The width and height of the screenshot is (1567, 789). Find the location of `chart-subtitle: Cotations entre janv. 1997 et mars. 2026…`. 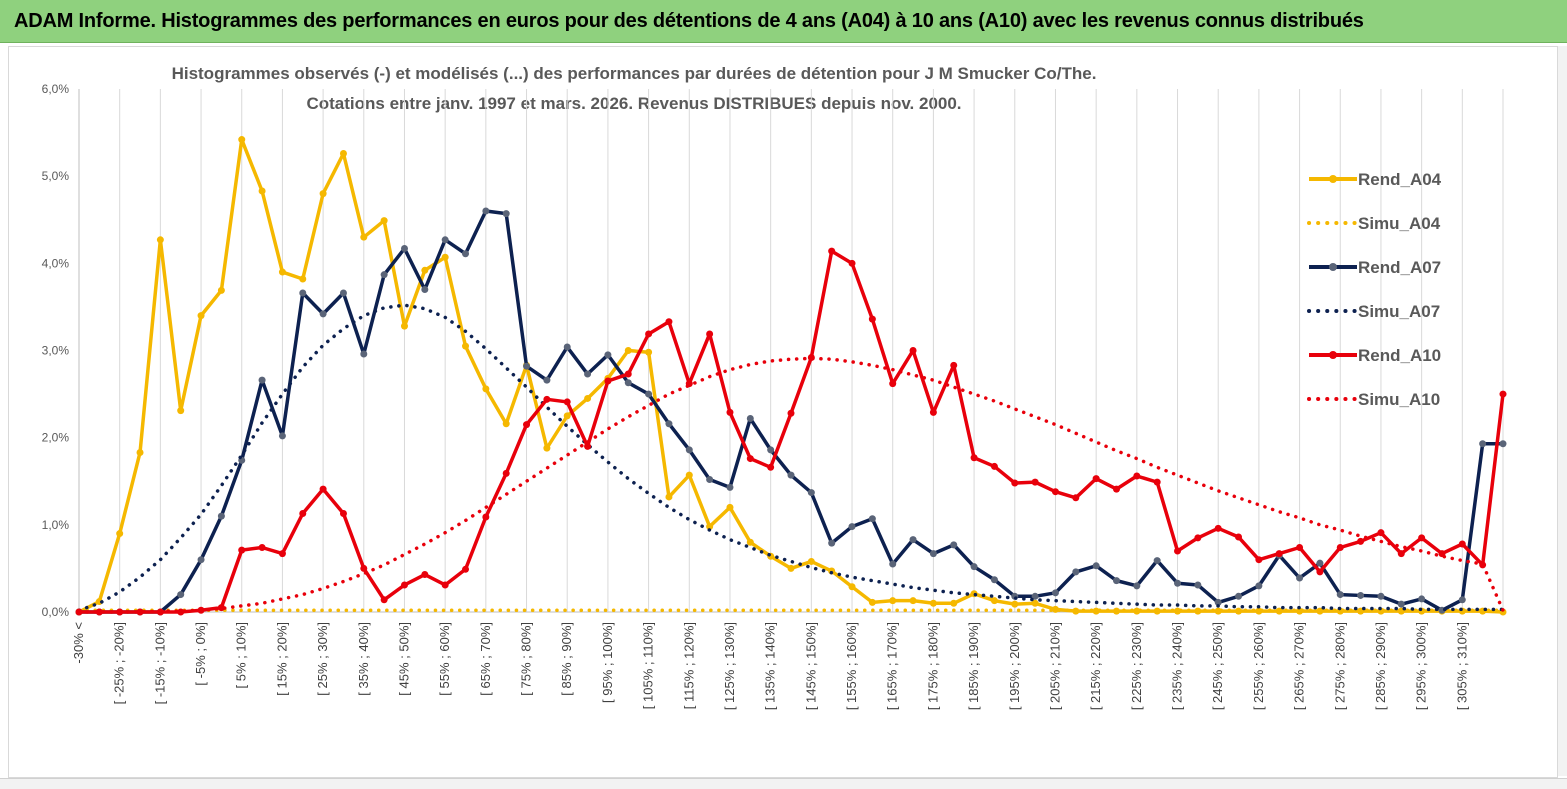

chart-subtitle: Cotations entre janv. 1997 et mars. 2026… is located at coordinates (633, 103).